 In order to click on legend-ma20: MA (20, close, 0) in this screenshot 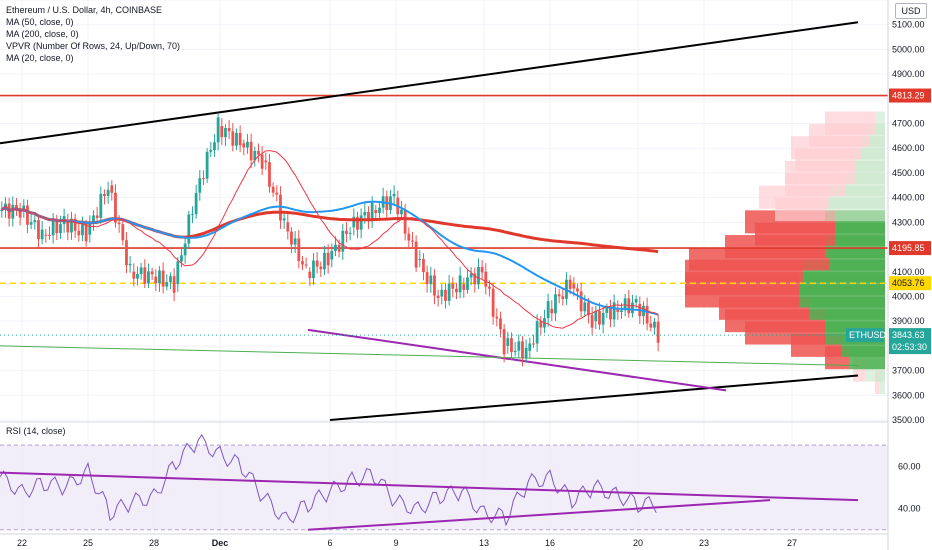, I will do `click(40, 58)`.